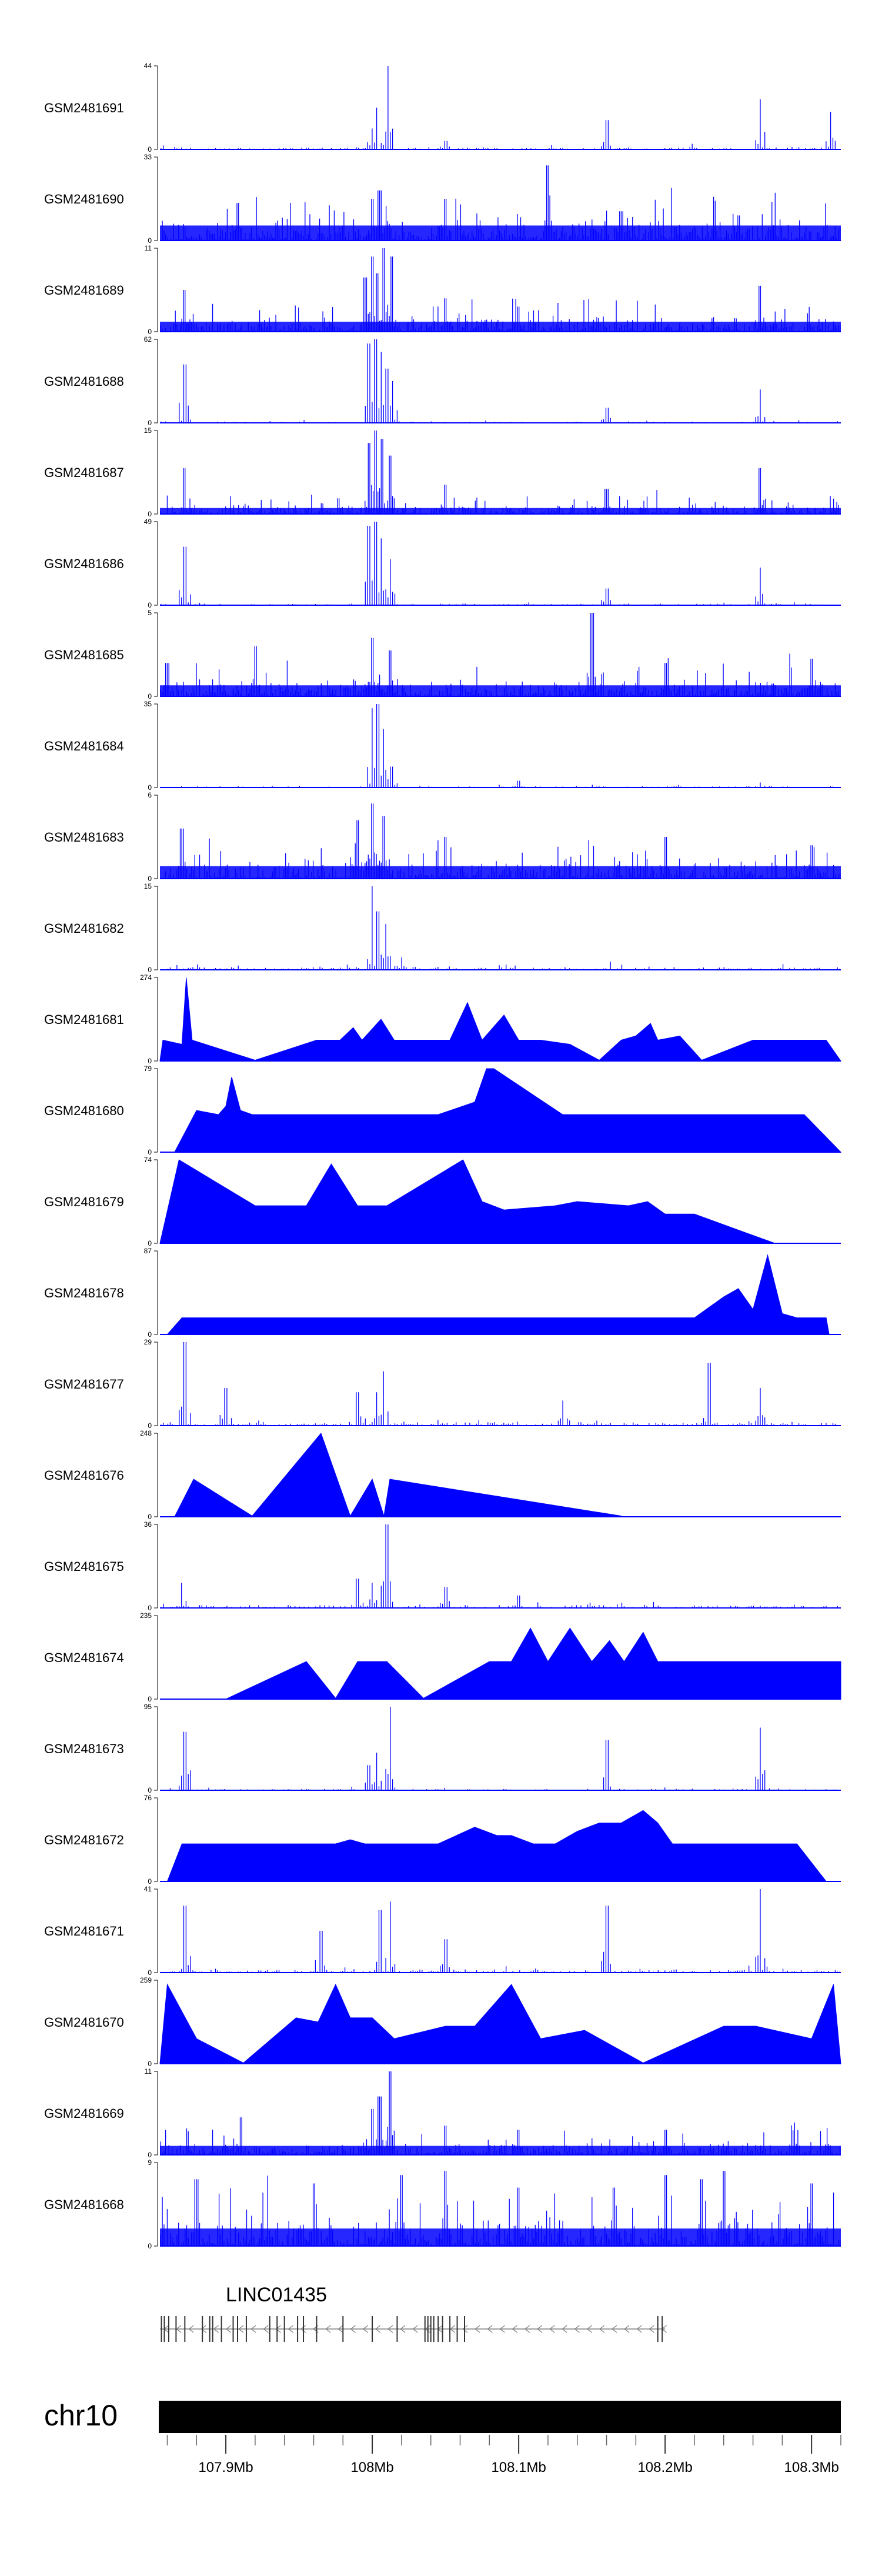  What do you see at coordinates (148, 1342) in the screenshot?
I see `y-max-label: 29` at bounding box center [148, 1342].